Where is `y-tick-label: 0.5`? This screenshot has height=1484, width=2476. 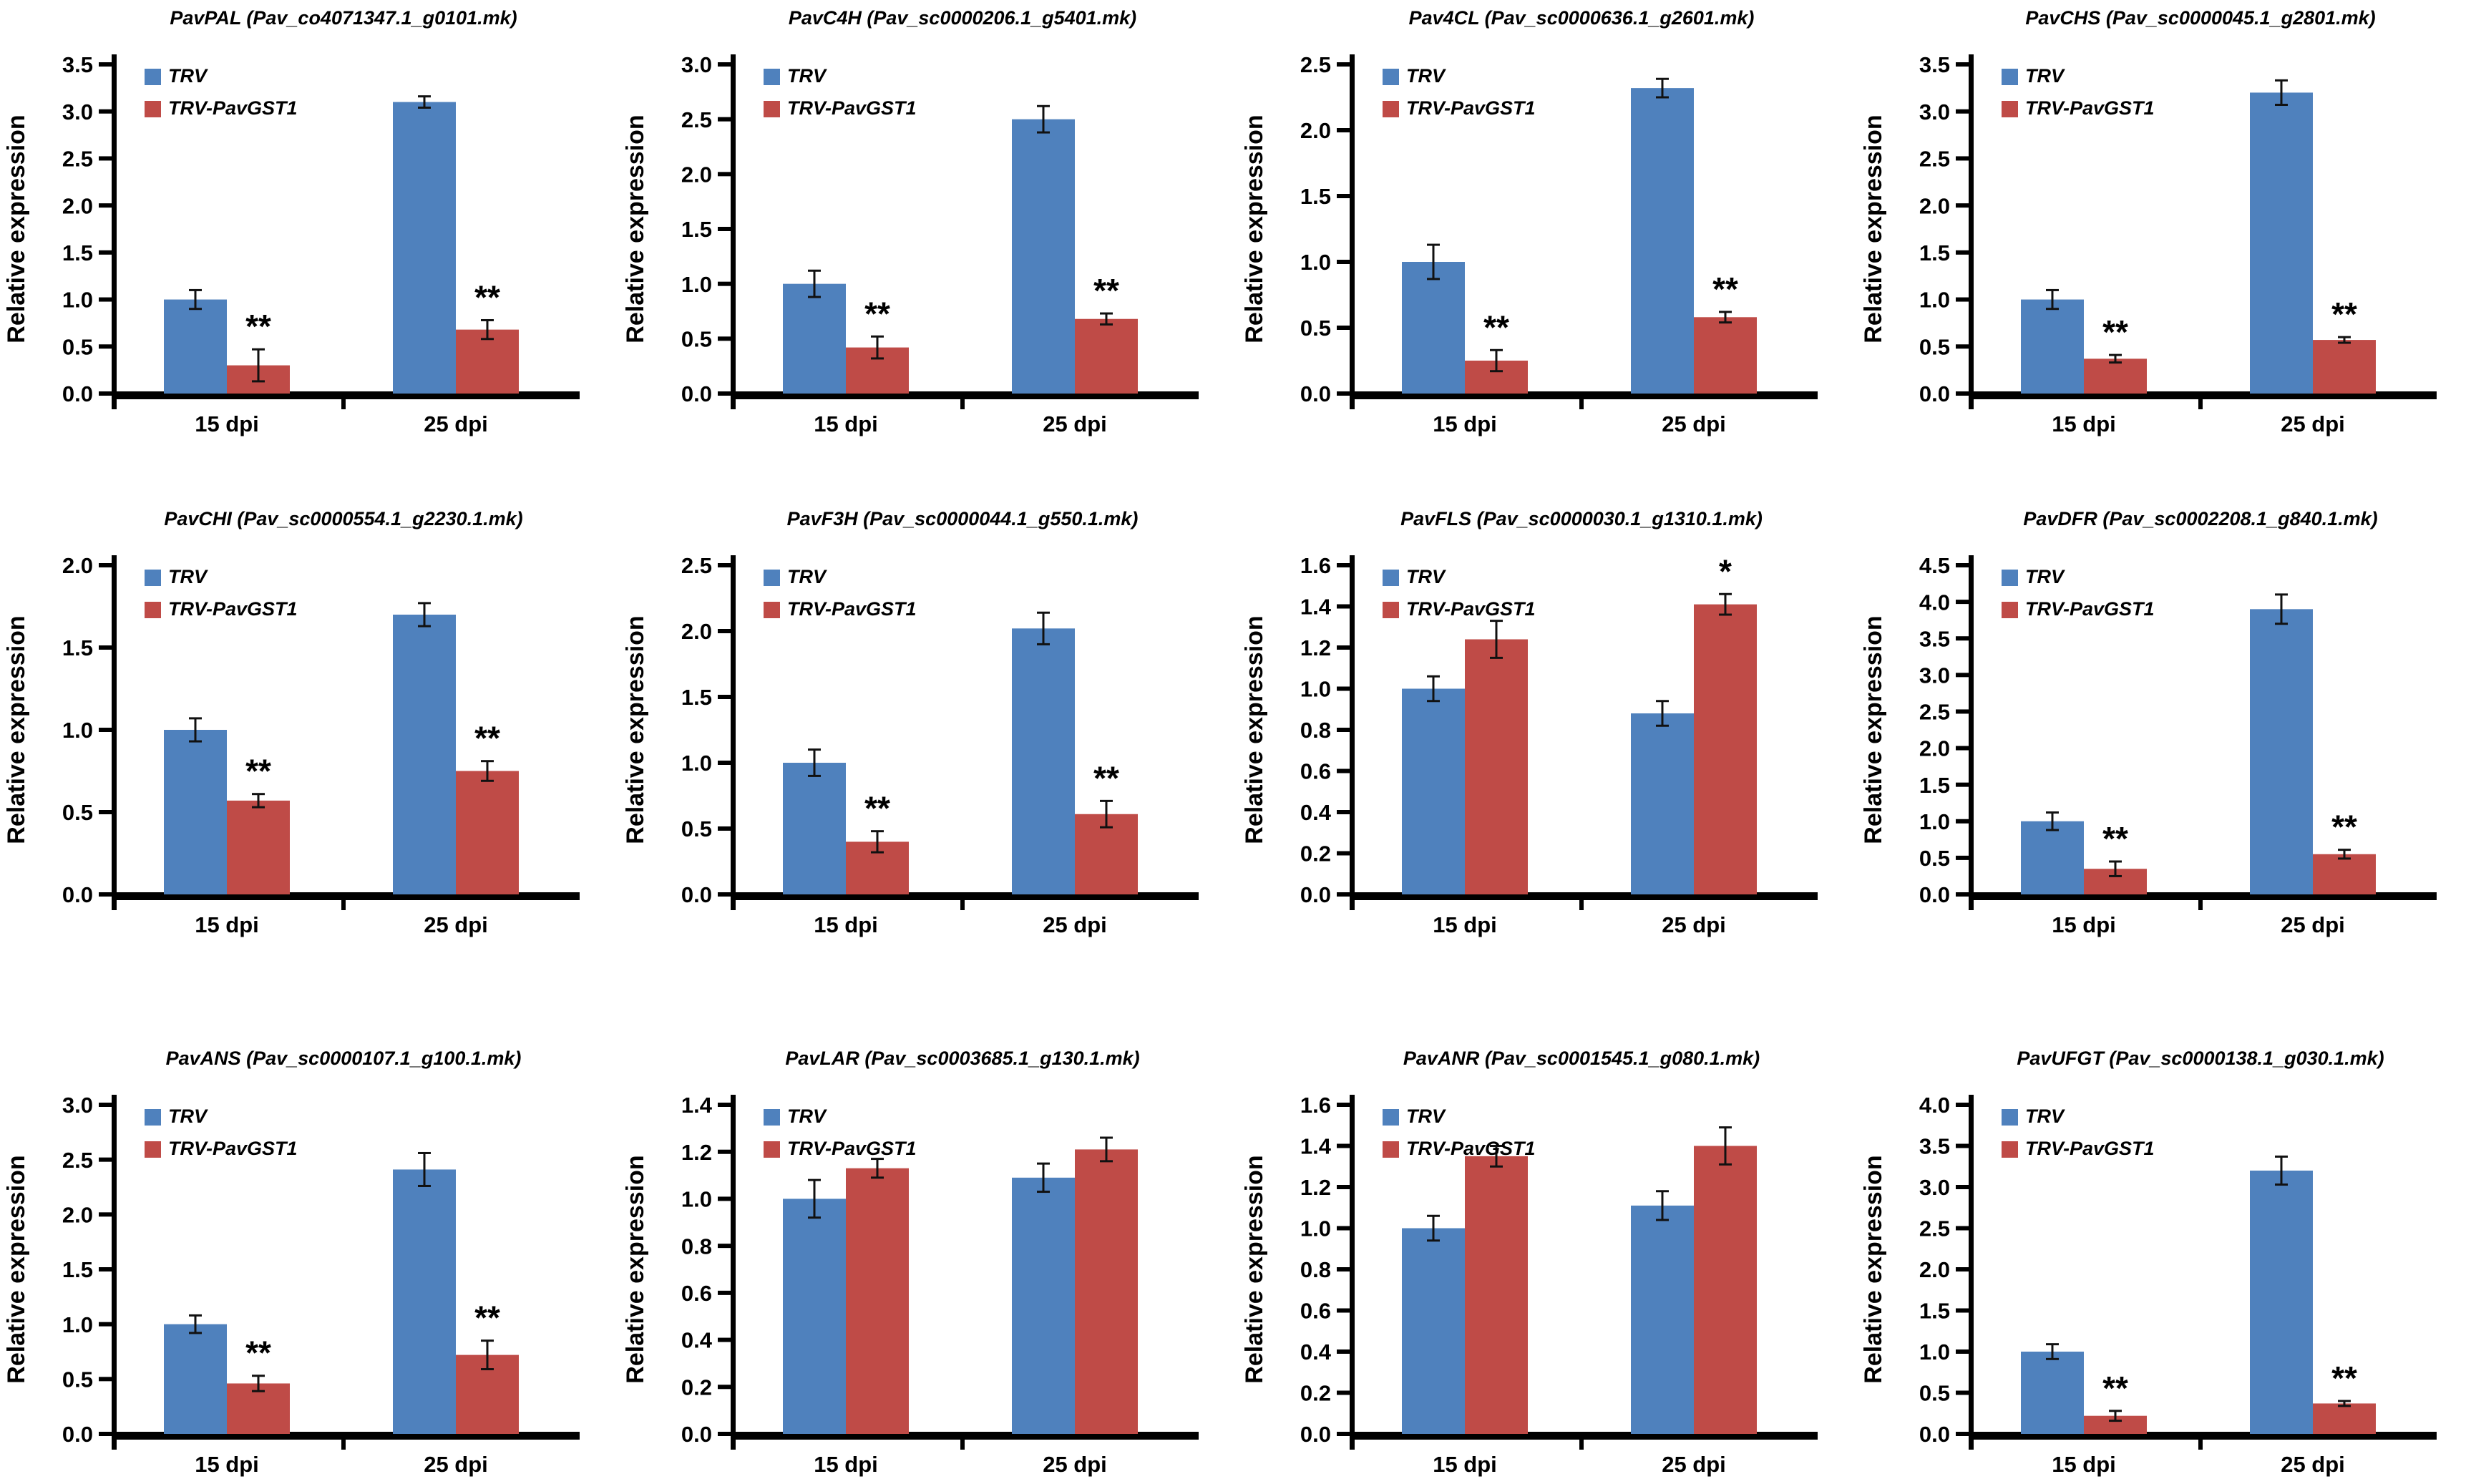
y-tick-label: 0.5 is located at coordinates (1934, 858).